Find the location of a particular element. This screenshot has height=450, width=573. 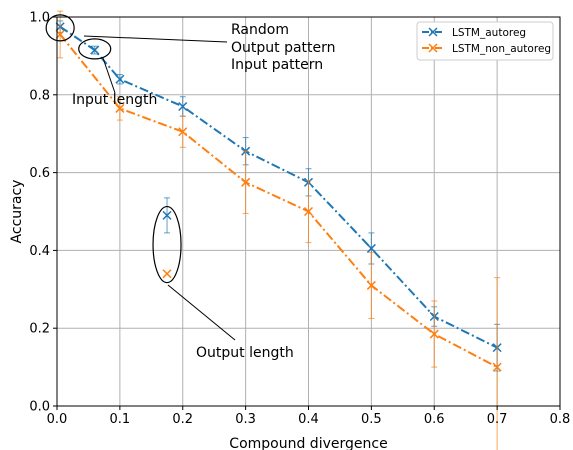

annotation-circle-input-length is located at coordinates (95, 49).